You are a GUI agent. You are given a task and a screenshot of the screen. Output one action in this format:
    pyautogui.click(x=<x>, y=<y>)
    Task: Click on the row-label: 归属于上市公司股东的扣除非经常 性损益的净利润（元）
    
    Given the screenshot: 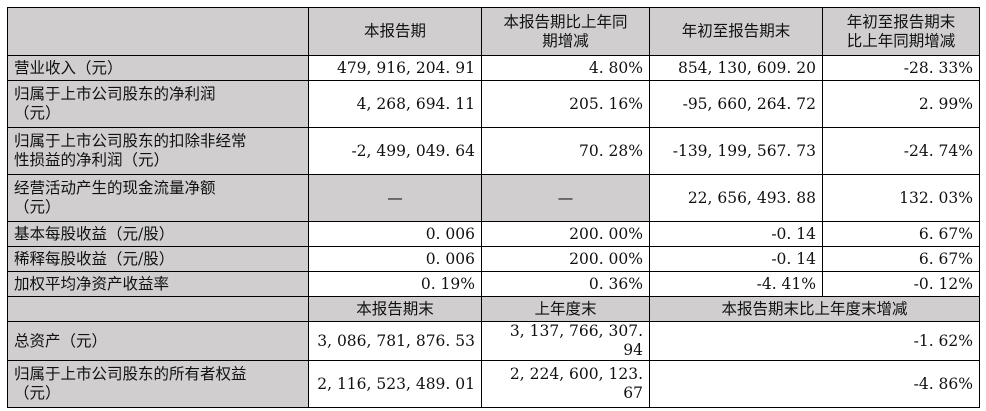 What is the action you would take?
    pyautogui.click(x=158, y=151)
    